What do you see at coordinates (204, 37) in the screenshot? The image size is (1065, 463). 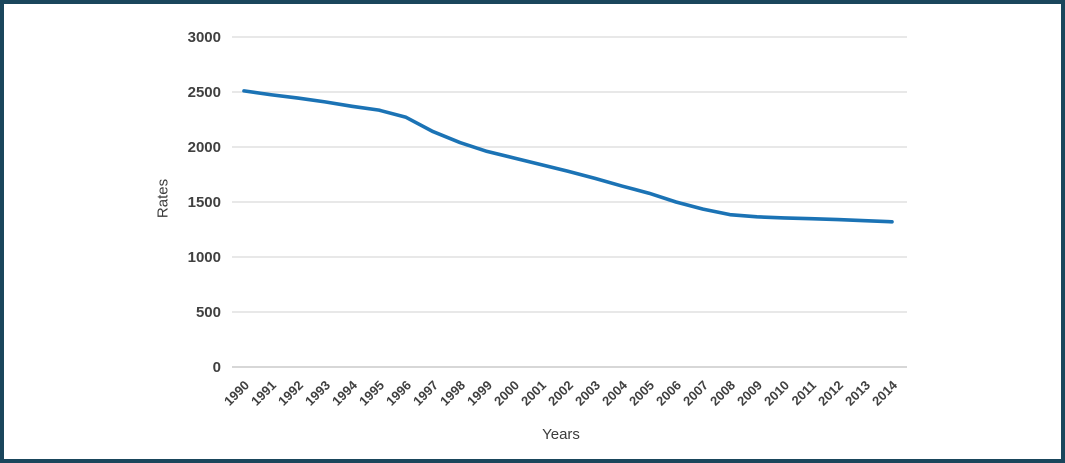 I see `y-tick-label: 3000` at bounding box center [204, 37].